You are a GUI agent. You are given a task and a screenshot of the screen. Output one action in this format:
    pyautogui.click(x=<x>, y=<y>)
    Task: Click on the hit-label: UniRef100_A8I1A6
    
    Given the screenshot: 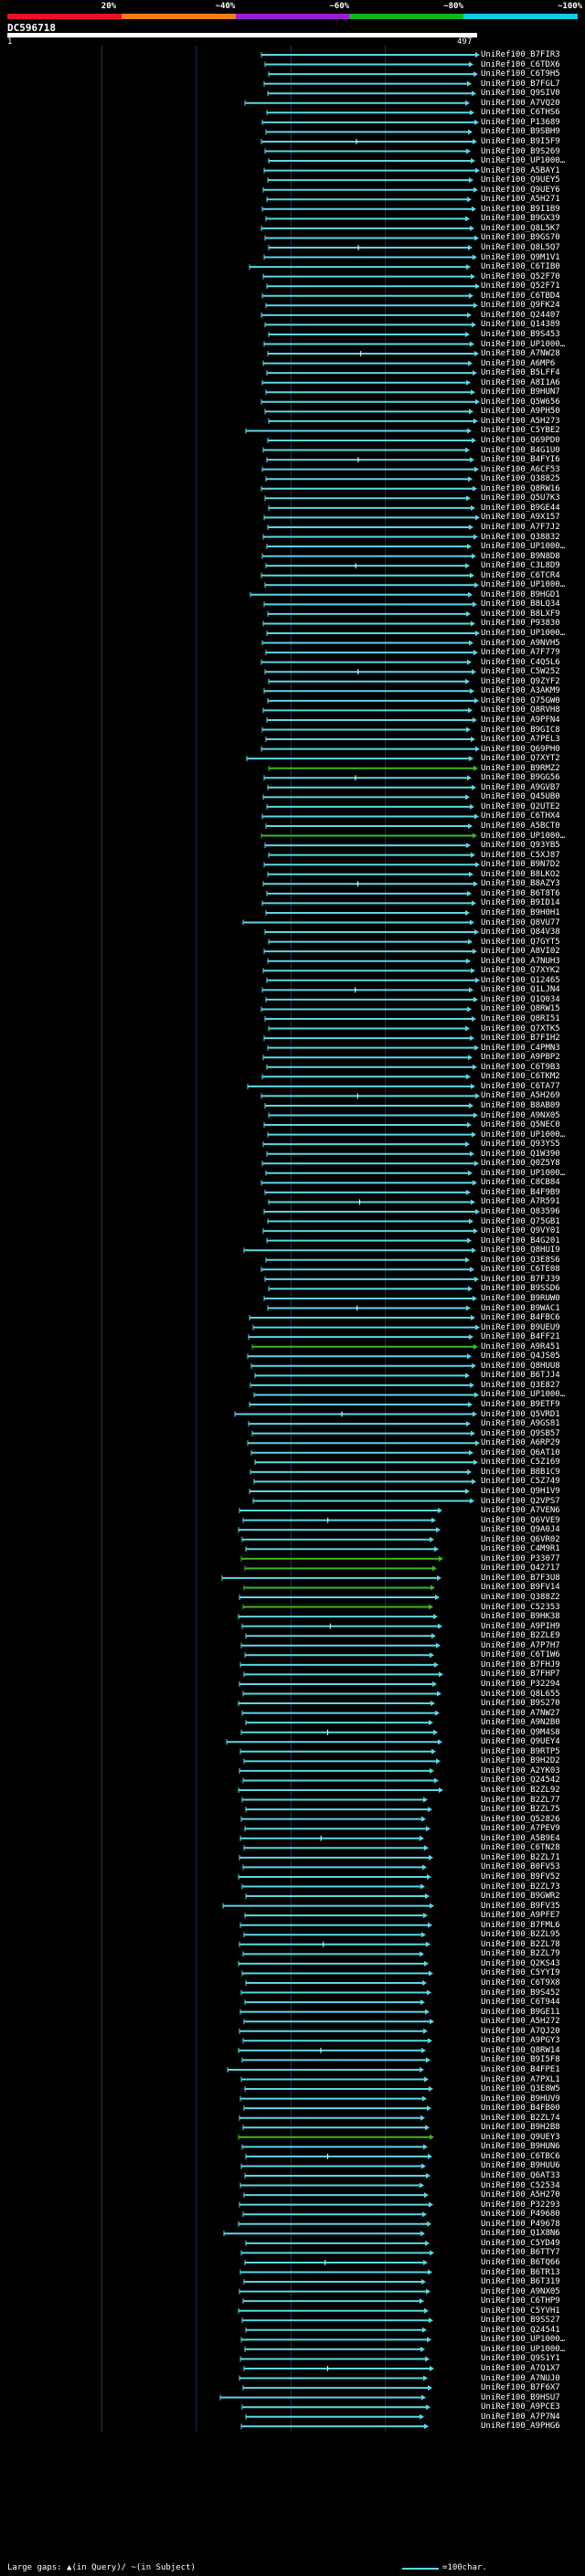 What is the action you would take?
    pyautogui.click(x=520, y=382)
    